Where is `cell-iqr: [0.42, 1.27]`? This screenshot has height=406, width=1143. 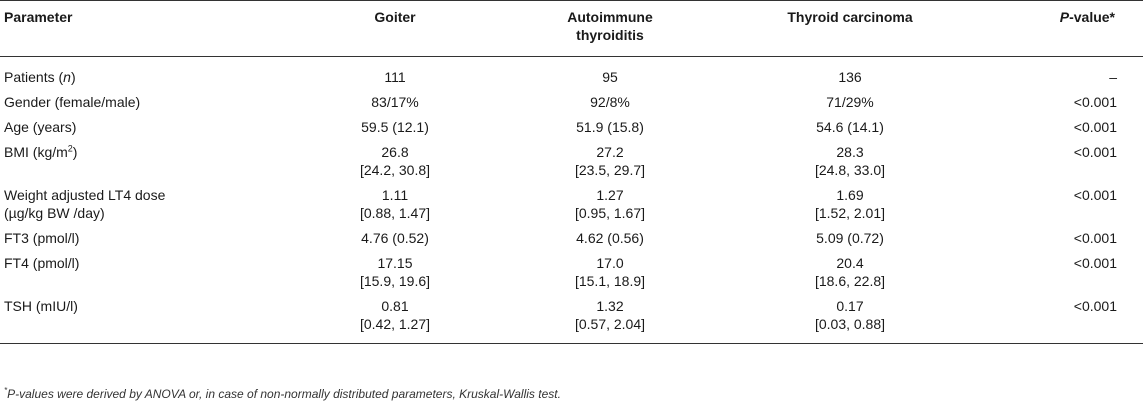 cell-iqr: [0.42, 1.27] is located at coordinates (395, 324).